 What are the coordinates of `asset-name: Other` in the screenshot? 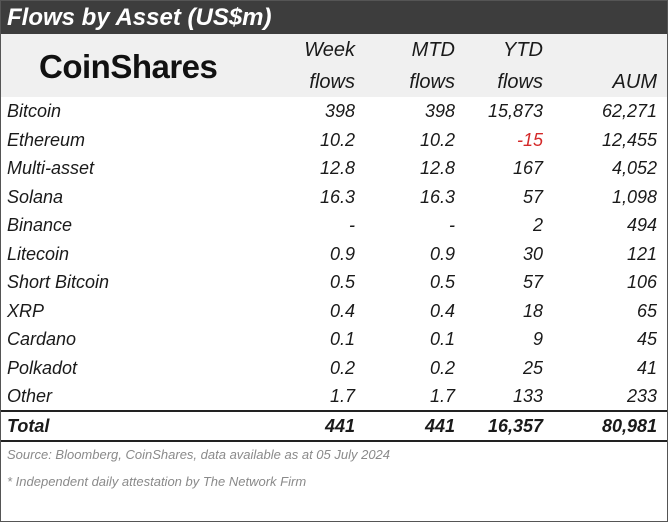 It's located at (30, 396).